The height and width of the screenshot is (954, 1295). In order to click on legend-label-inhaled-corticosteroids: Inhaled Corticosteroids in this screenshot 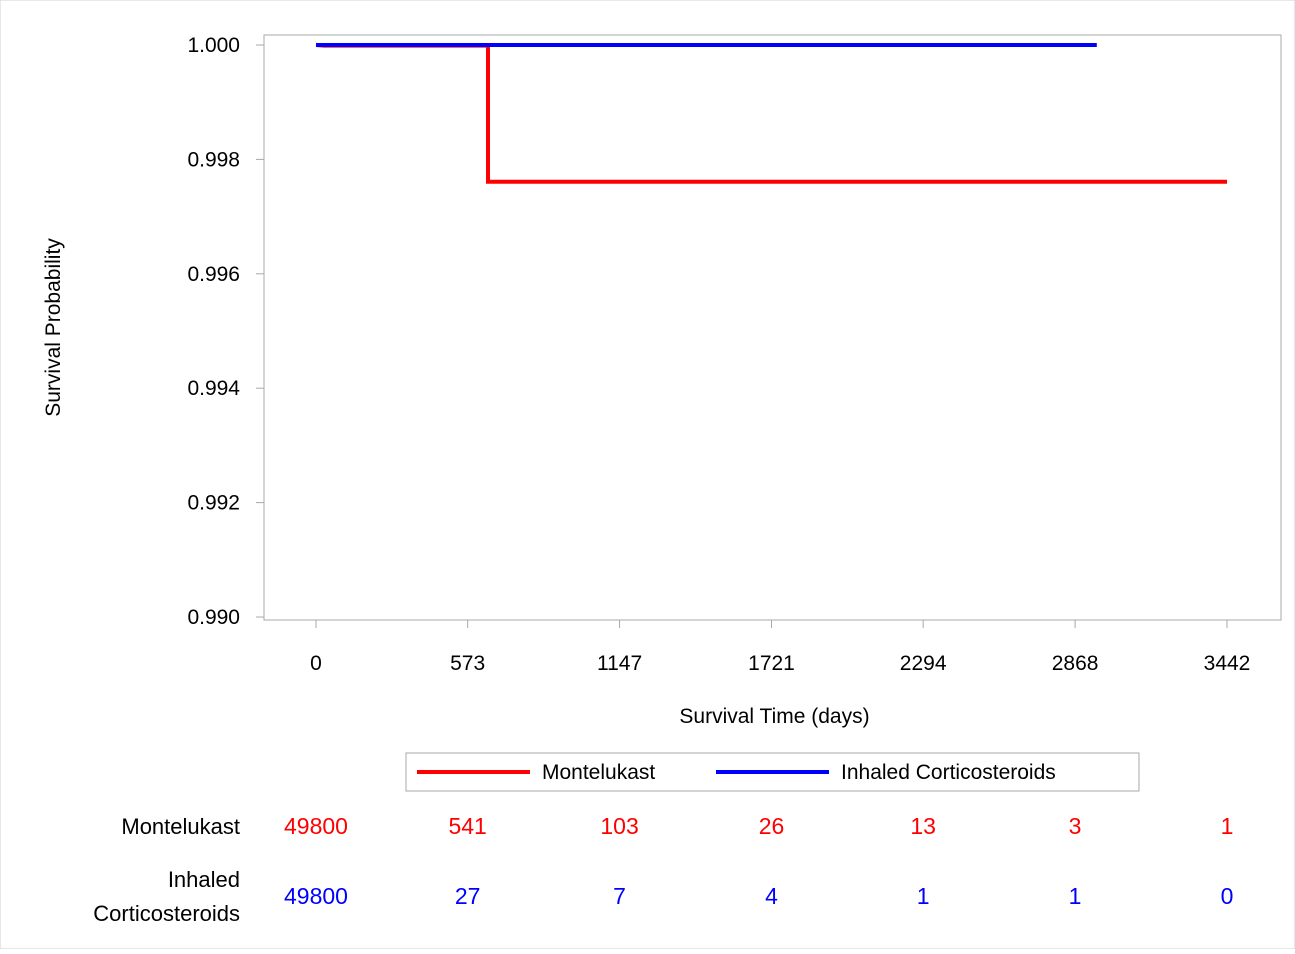, I will do `click(948, 772)`.